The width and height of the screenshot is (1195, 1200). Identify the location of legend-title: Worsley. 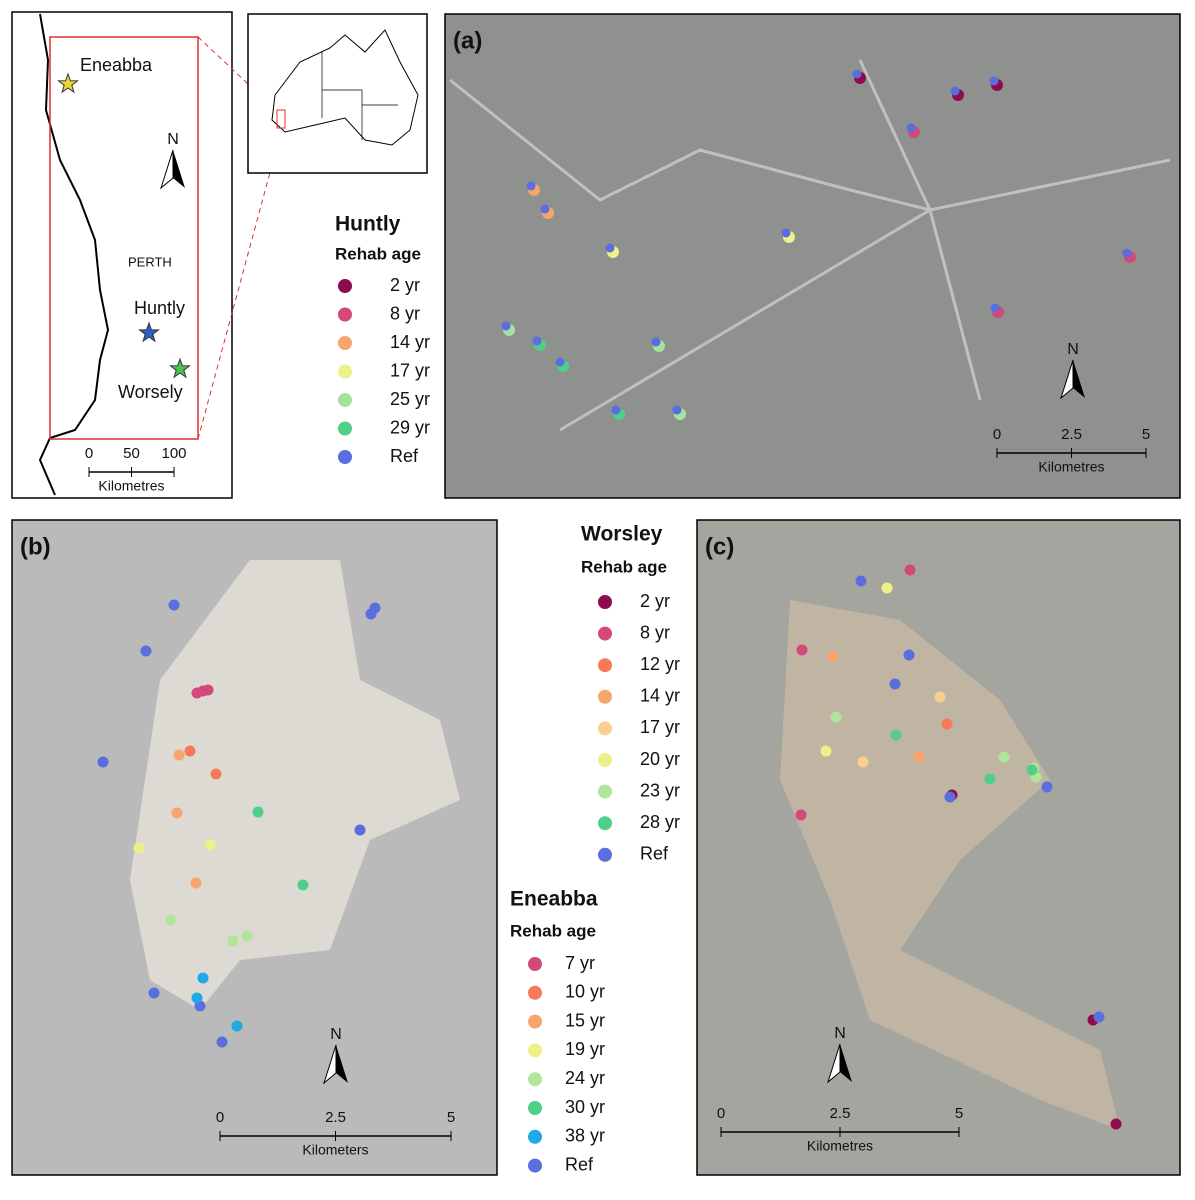
(622, 534).